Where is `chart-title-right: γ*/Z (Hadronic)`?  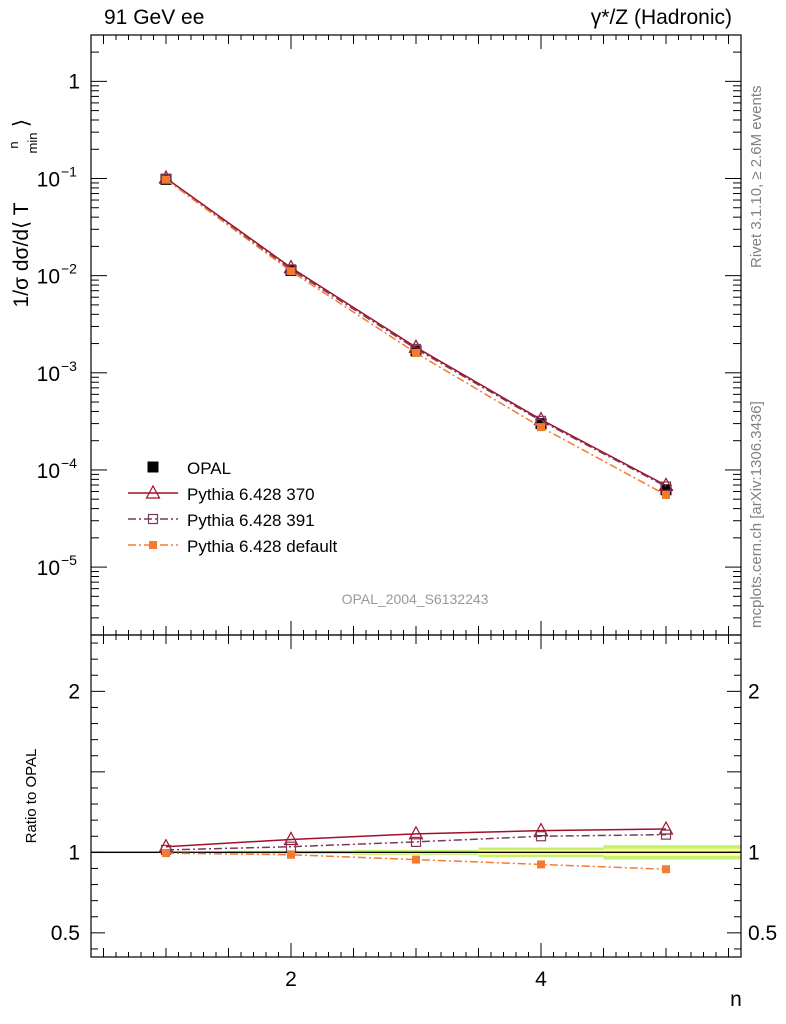
chart-title-right: γ*/Z (Hadronic) is located at coordinates (661, 17).